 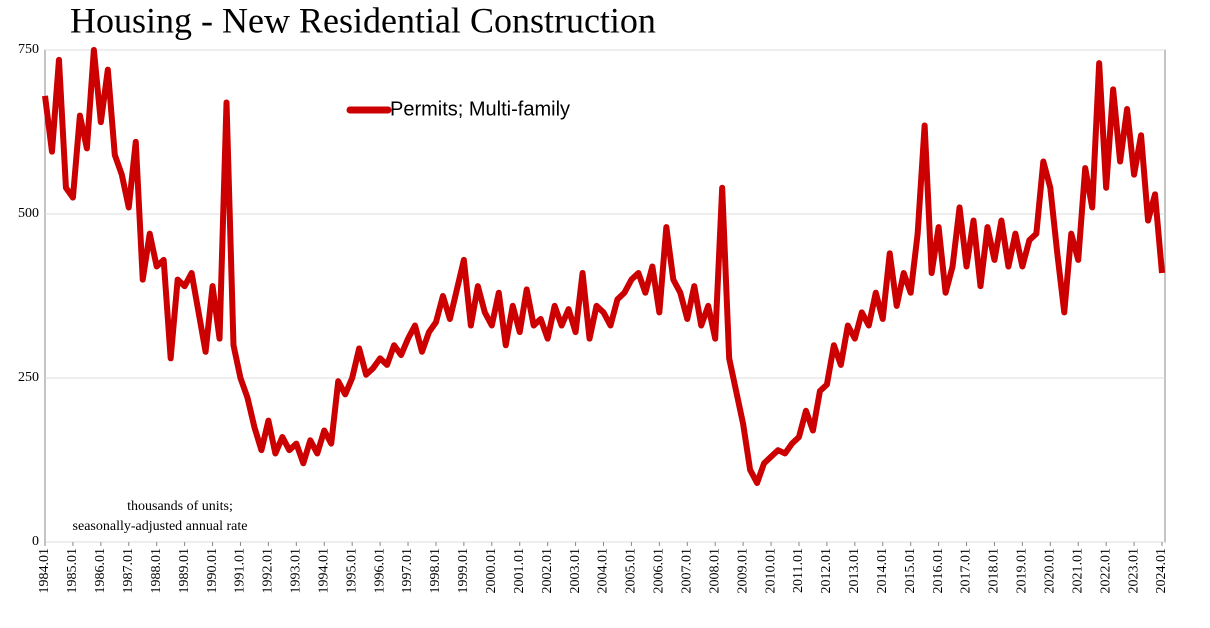 I want to click on x-tick-label: 2016.01, so click(x=938, y=571).